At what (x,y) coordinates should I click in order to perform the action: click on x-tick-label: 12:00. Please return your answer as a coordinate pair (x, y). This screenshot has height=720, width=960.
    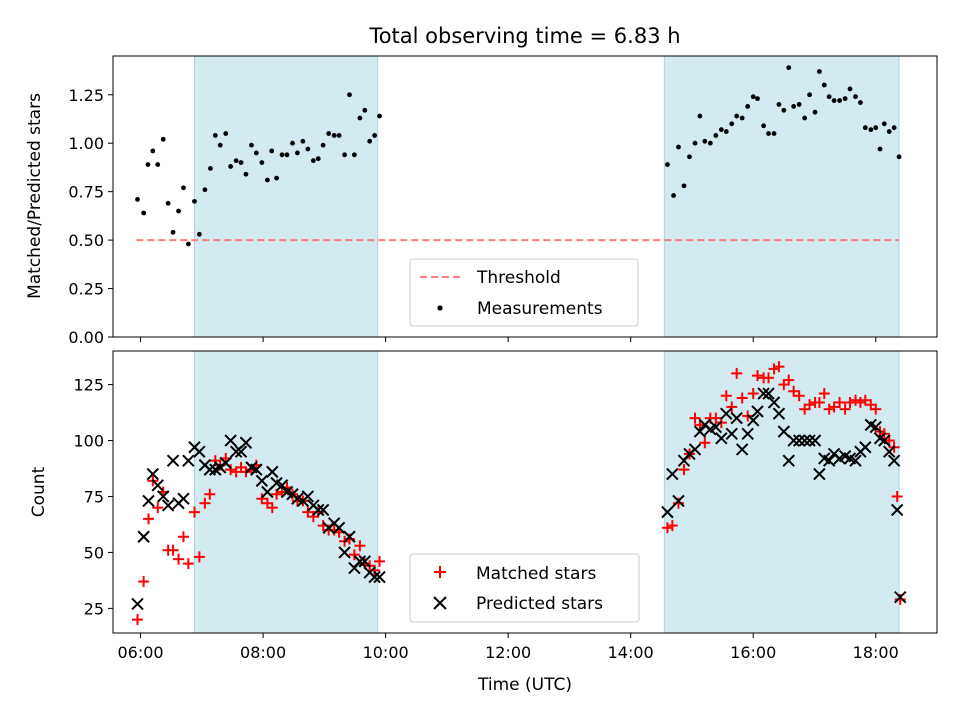
    Looking at the image, I should click on (508, 652).